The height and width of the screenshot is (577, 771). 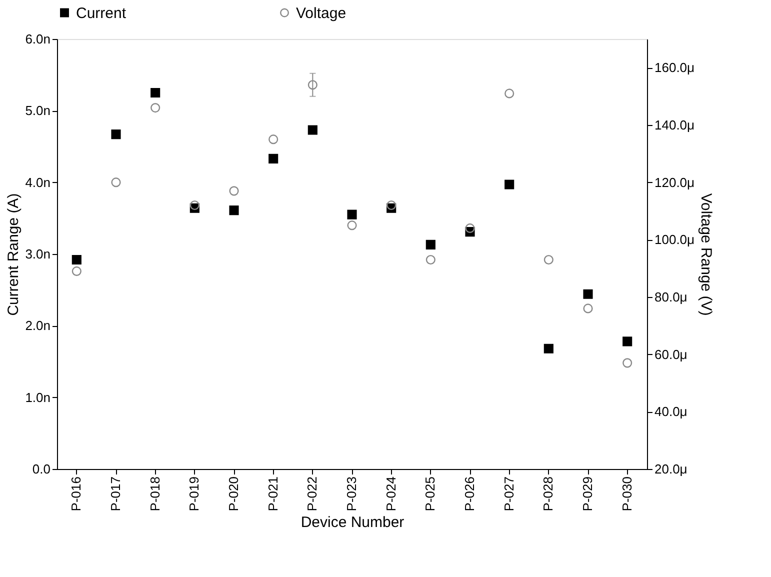 What do you see at coordinates (272, 494) in the screenshot?
I see `x-tick-label: P-021` at bounding box center [272, 494].